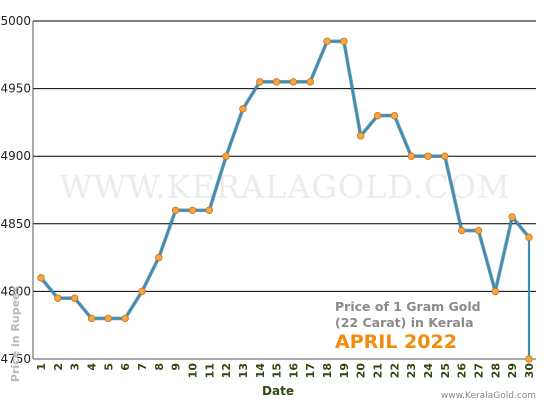 Image resolution: width=550 pixels, height=400 pixels. Describe the element at coordinates (278, 391) in the screenshot. I see `x-axis-label: Date` at that location.